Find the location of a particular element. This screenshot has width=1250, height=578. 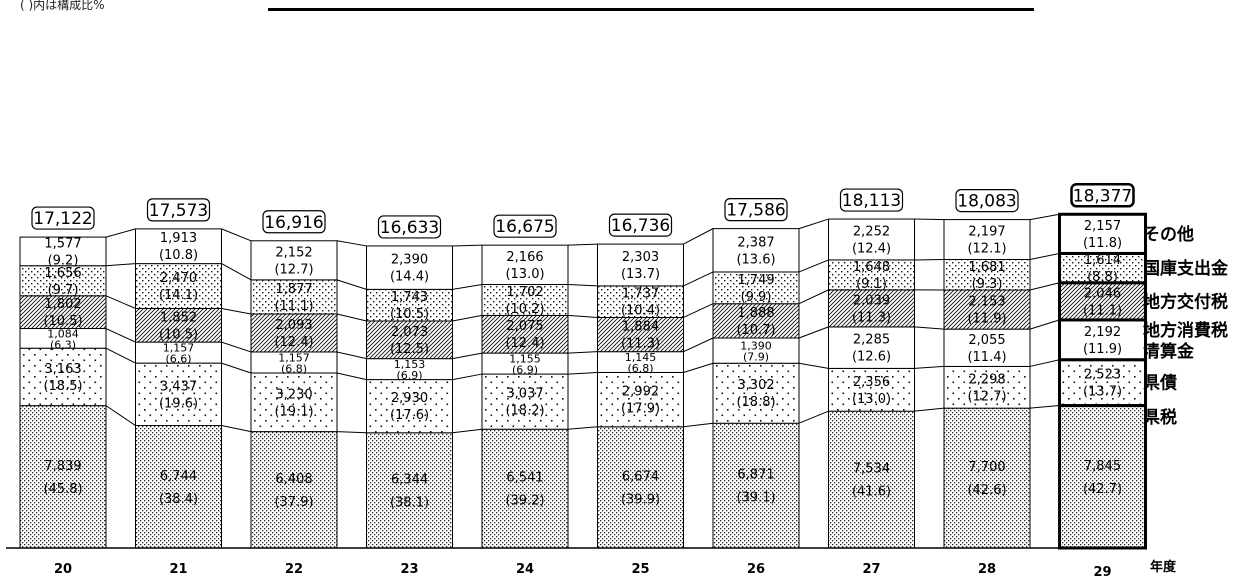

value-label-bond-27: 2,356 is located at coordinates (871, 382).